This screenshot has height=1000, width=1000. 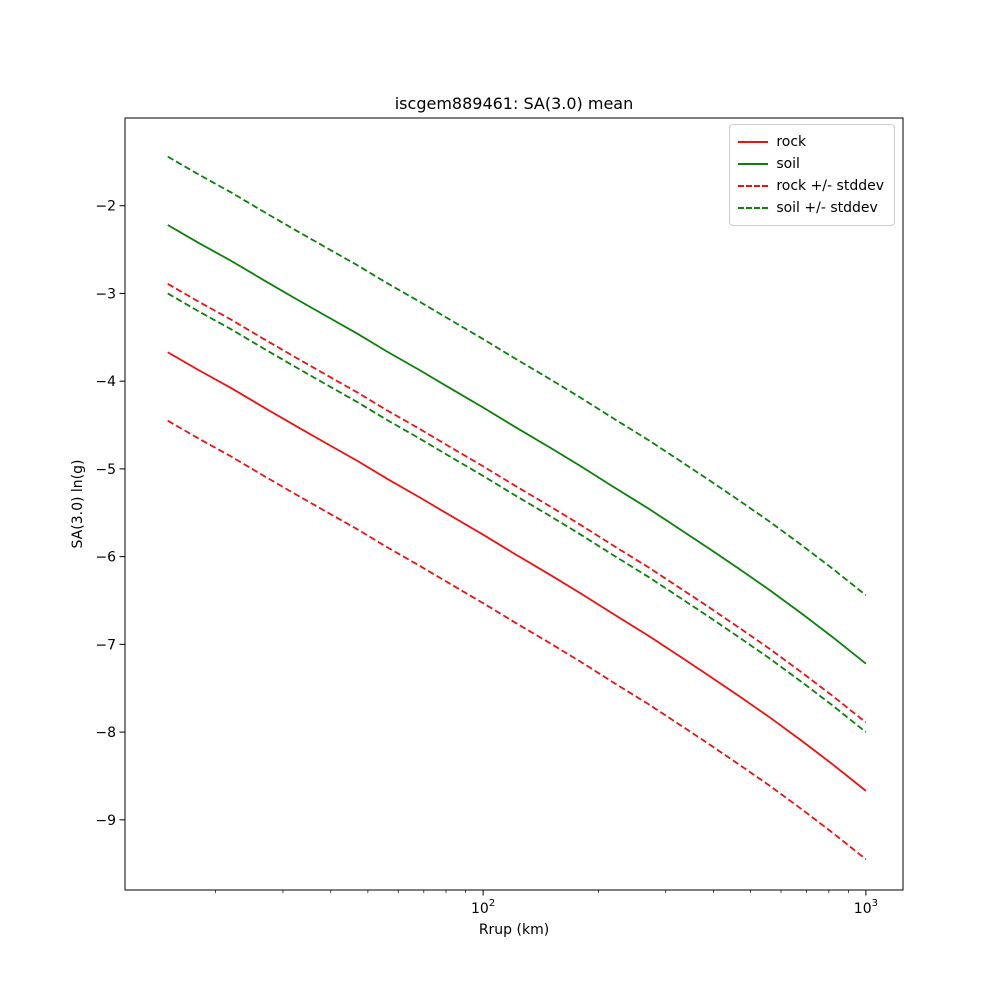 I want to click on y-tick-label: −4, so click(x=105, y=382).